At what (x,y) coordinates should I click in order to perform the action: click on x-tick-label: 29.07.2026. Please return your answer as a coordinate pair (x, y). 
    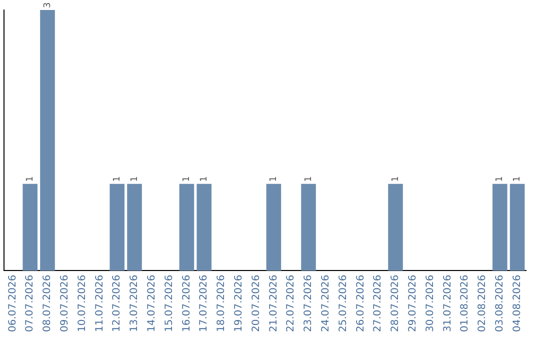
    Looking at the image, I should click on (412, 303).